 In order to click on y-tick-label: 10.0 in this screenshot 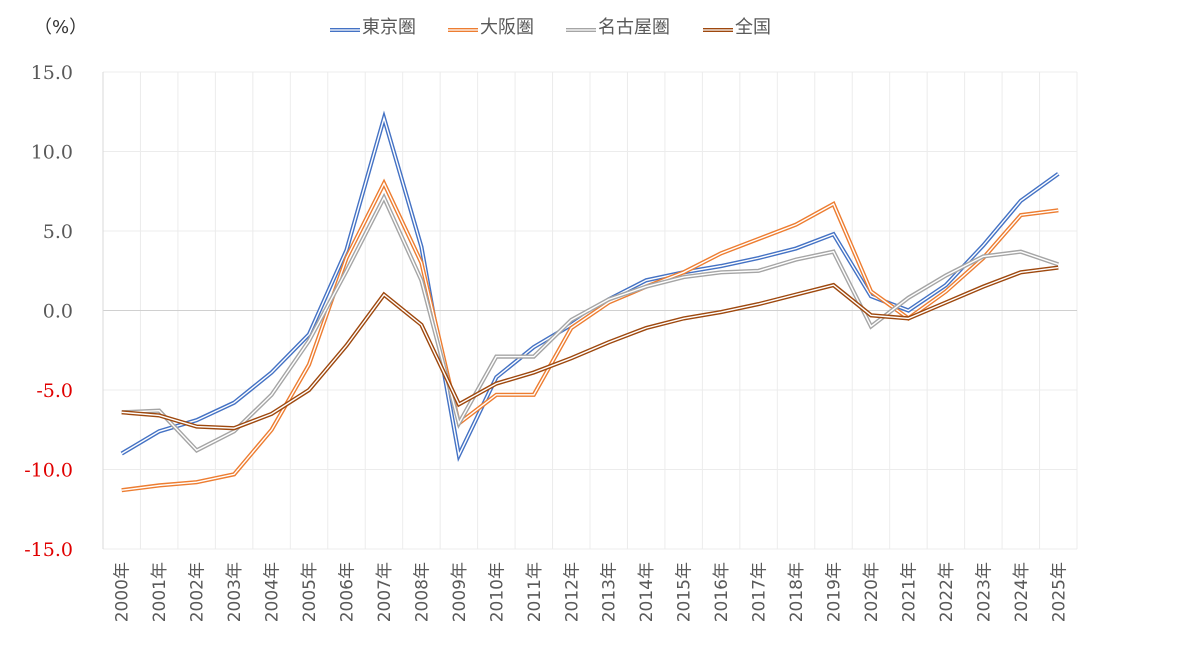, I will do `click(52, 153)`.